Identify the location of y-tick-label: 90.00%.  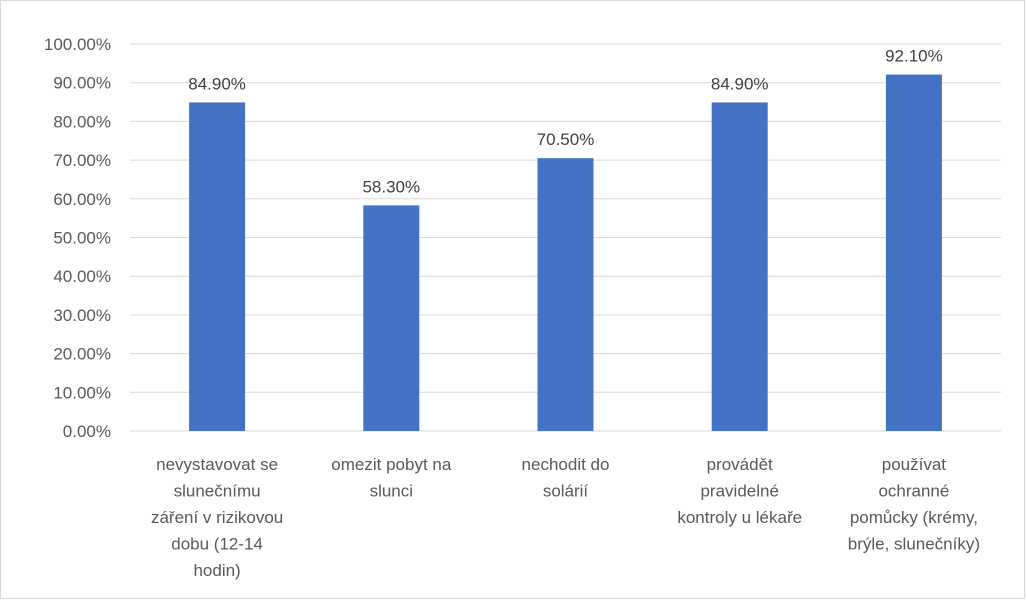
(82, 83).